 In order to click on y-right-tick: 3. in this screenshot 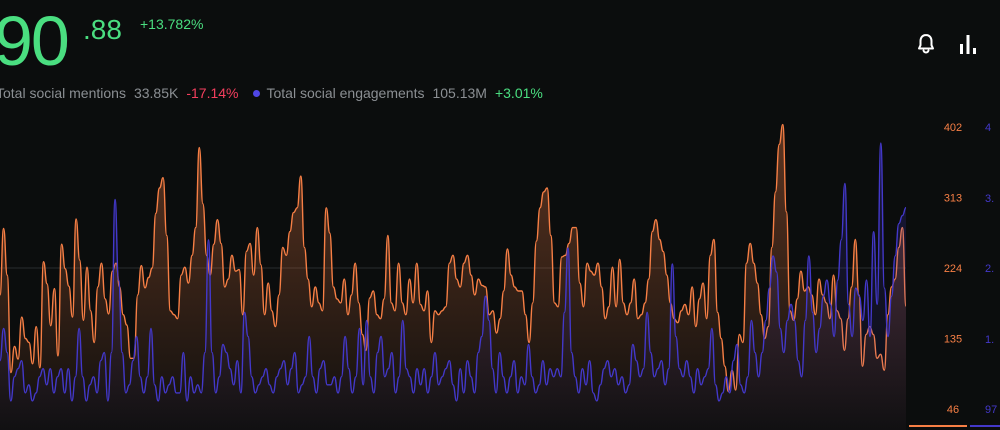, I will do `click(989, 199)`.